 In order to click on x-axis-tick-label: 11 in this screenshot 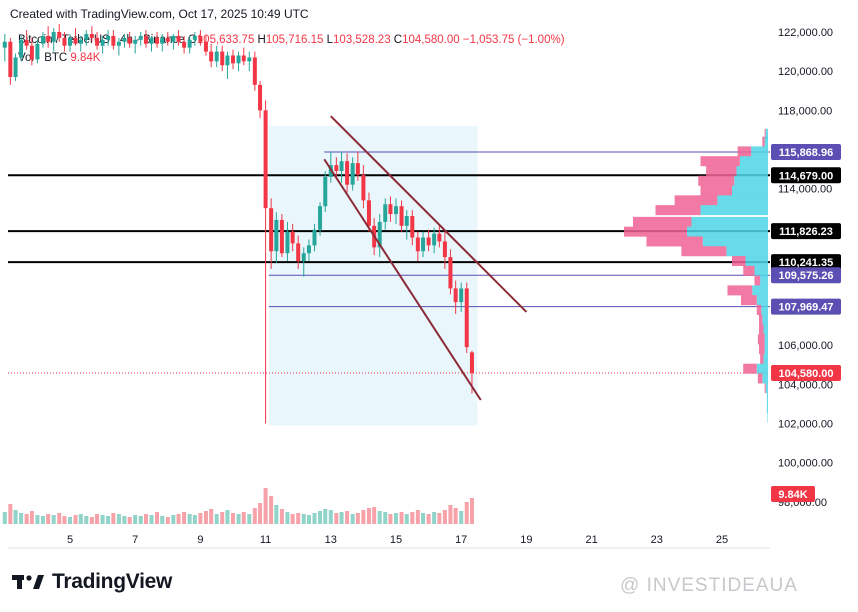, I will do `click(265, 540)`.